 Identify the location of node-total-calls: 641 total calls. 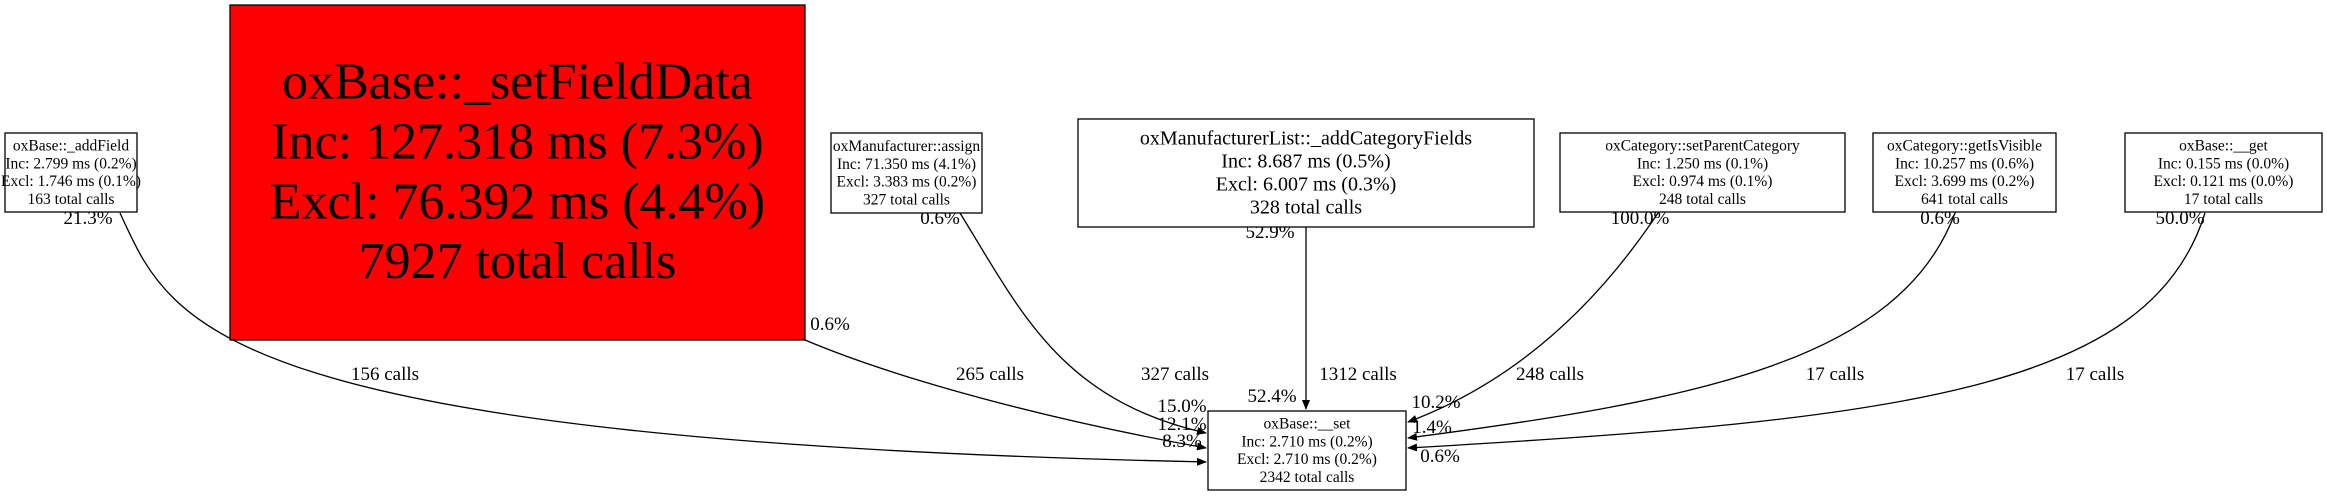
(1964, 199).